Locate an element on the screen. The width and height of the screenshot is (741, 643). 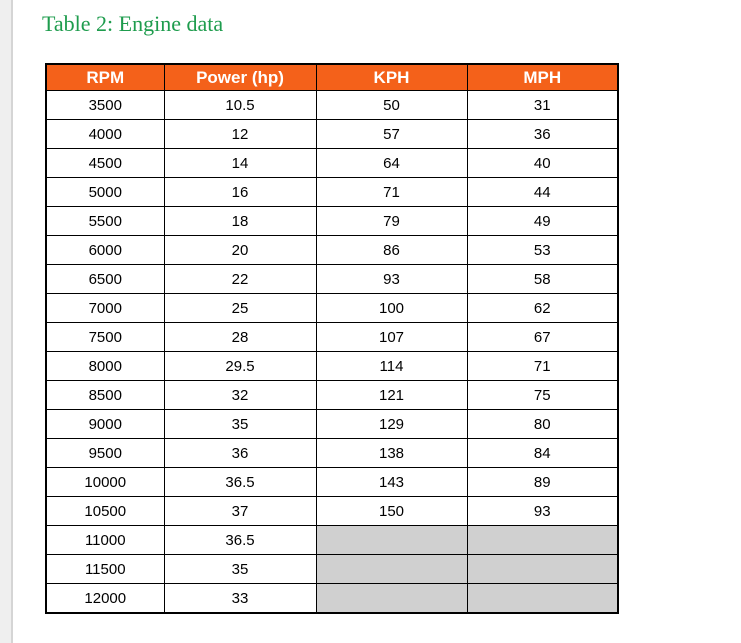
table-row: 4500 14 64 40 is located at coordinates (332, 163).